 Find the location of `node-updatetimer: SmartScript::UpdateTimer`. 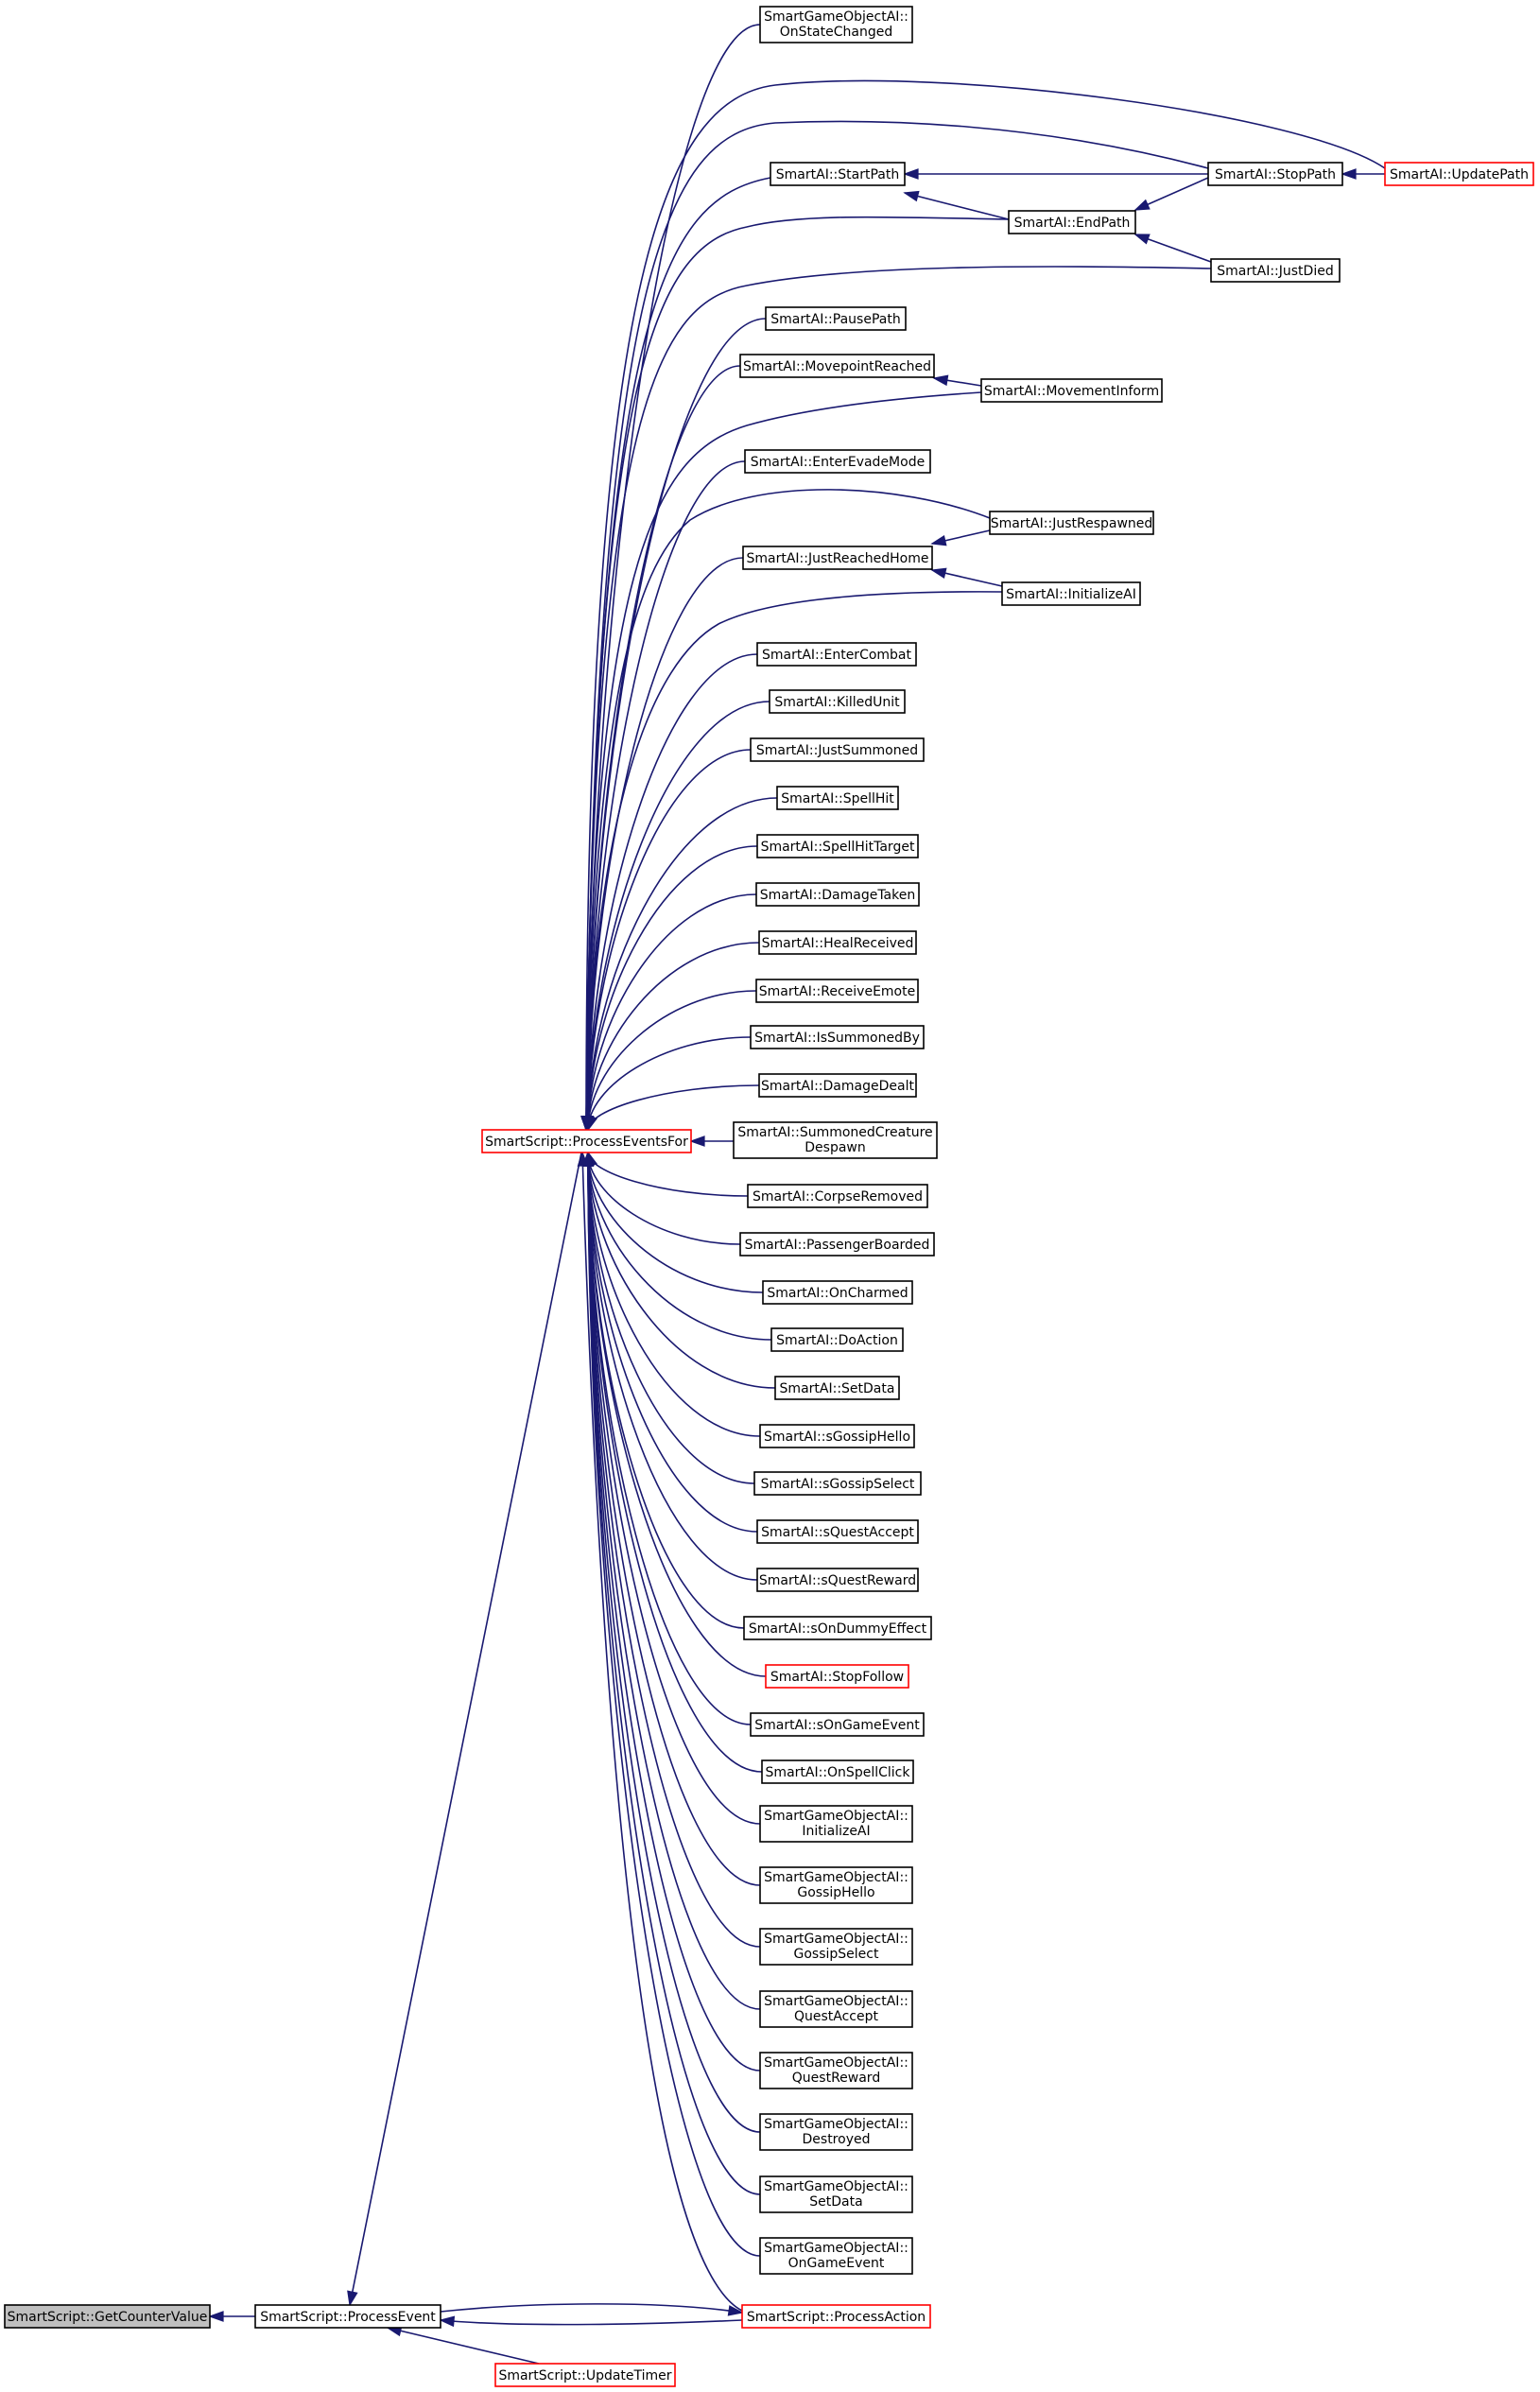

node-updatetimer: SmartScript::UpdateTimer is located at coordinates (585, 2375).